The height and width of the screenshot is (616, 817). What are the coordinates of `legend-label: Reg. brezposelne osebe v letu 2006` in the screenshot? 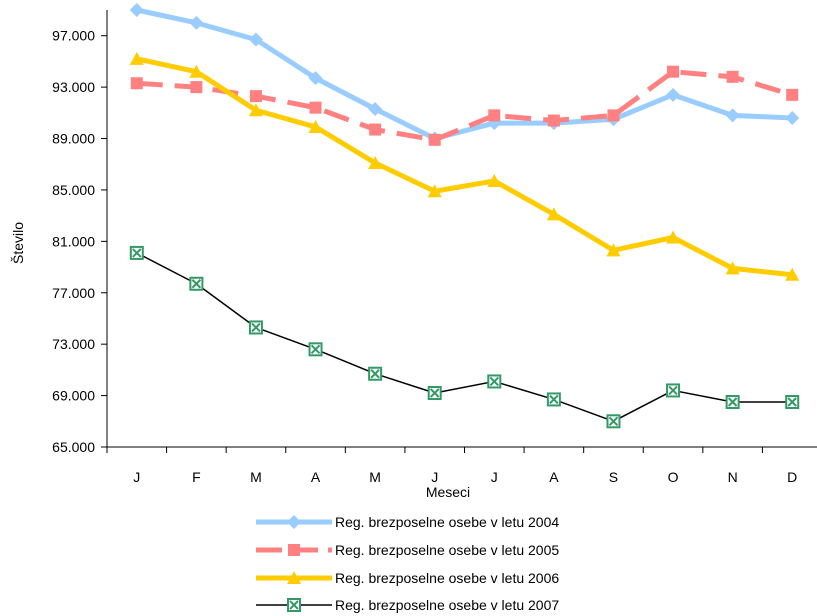 It's located at (447, 578).